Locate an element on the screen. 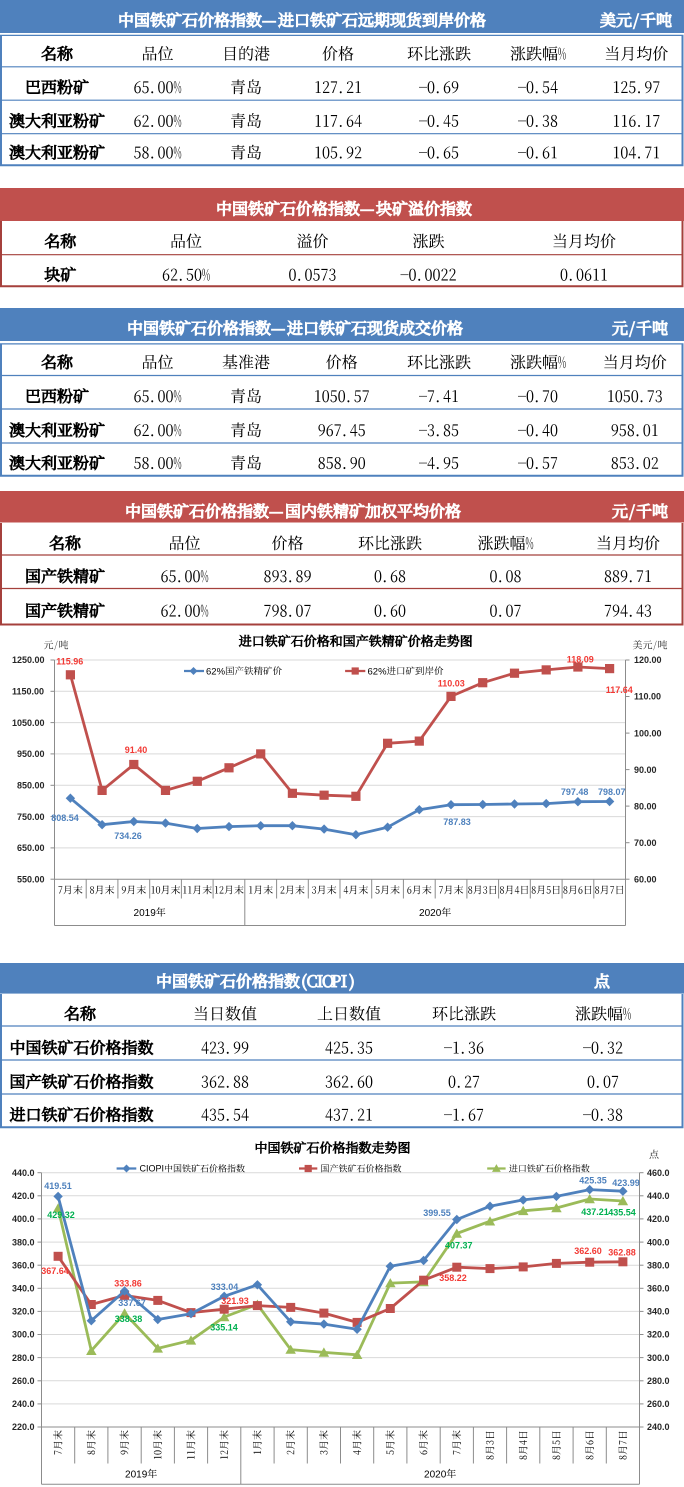  svg-text: 407.37 is located at coordinates (459, 1246).